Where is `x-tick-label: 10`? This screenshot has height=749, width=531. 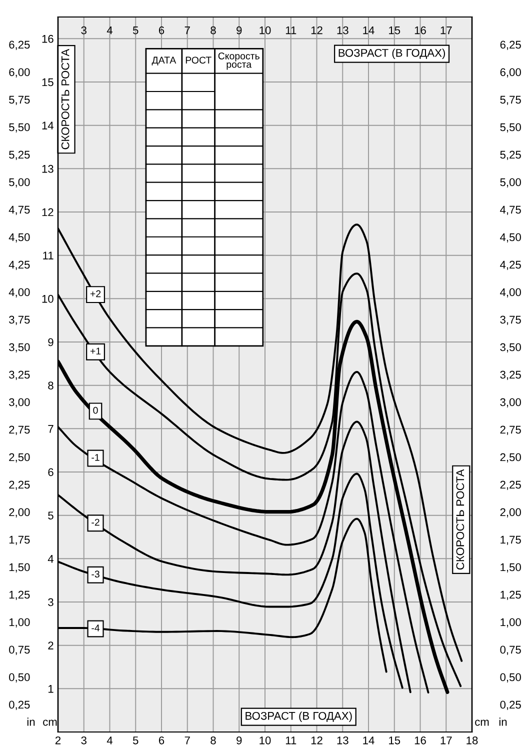 x-tick-label: 10 is located at coordinates (265, 740).